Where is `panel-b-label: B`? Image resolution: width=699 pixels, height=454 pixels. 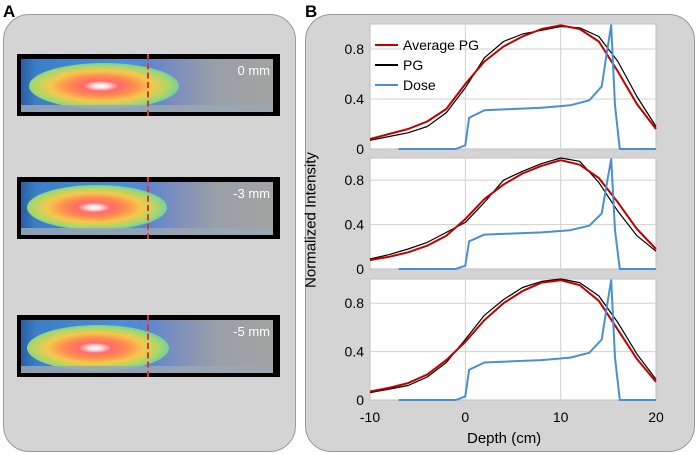
panel-b-label: B is located at coordinates (311, 11).